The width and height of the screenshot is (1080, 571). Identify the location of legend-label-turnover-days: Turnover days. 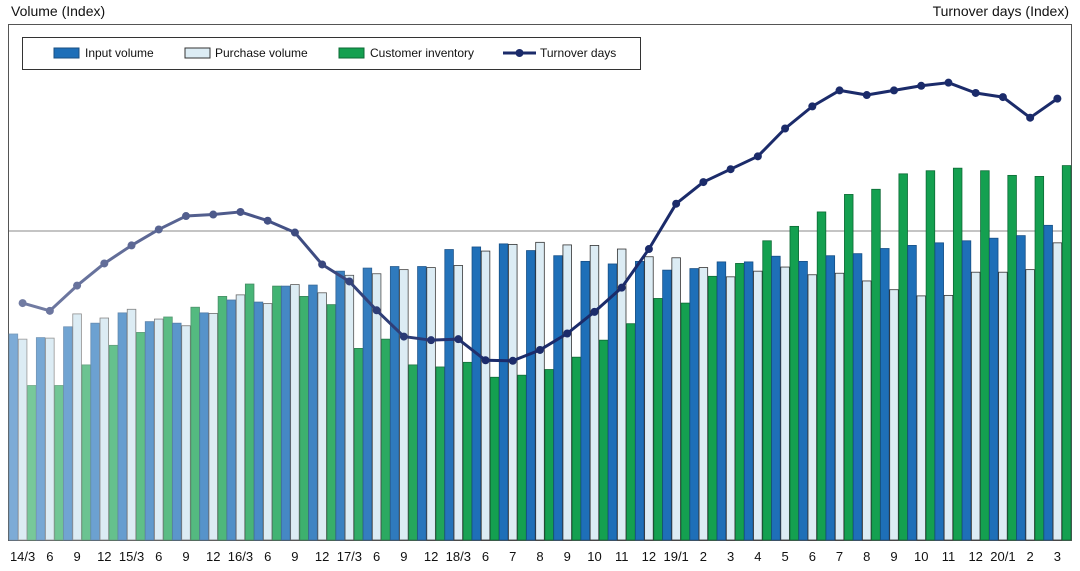
(578, 53).